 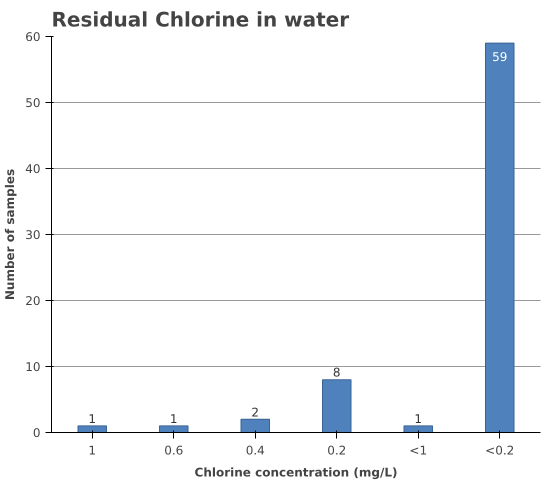 I want to click on y-tick-label: 60, so click(x=33, y=37).